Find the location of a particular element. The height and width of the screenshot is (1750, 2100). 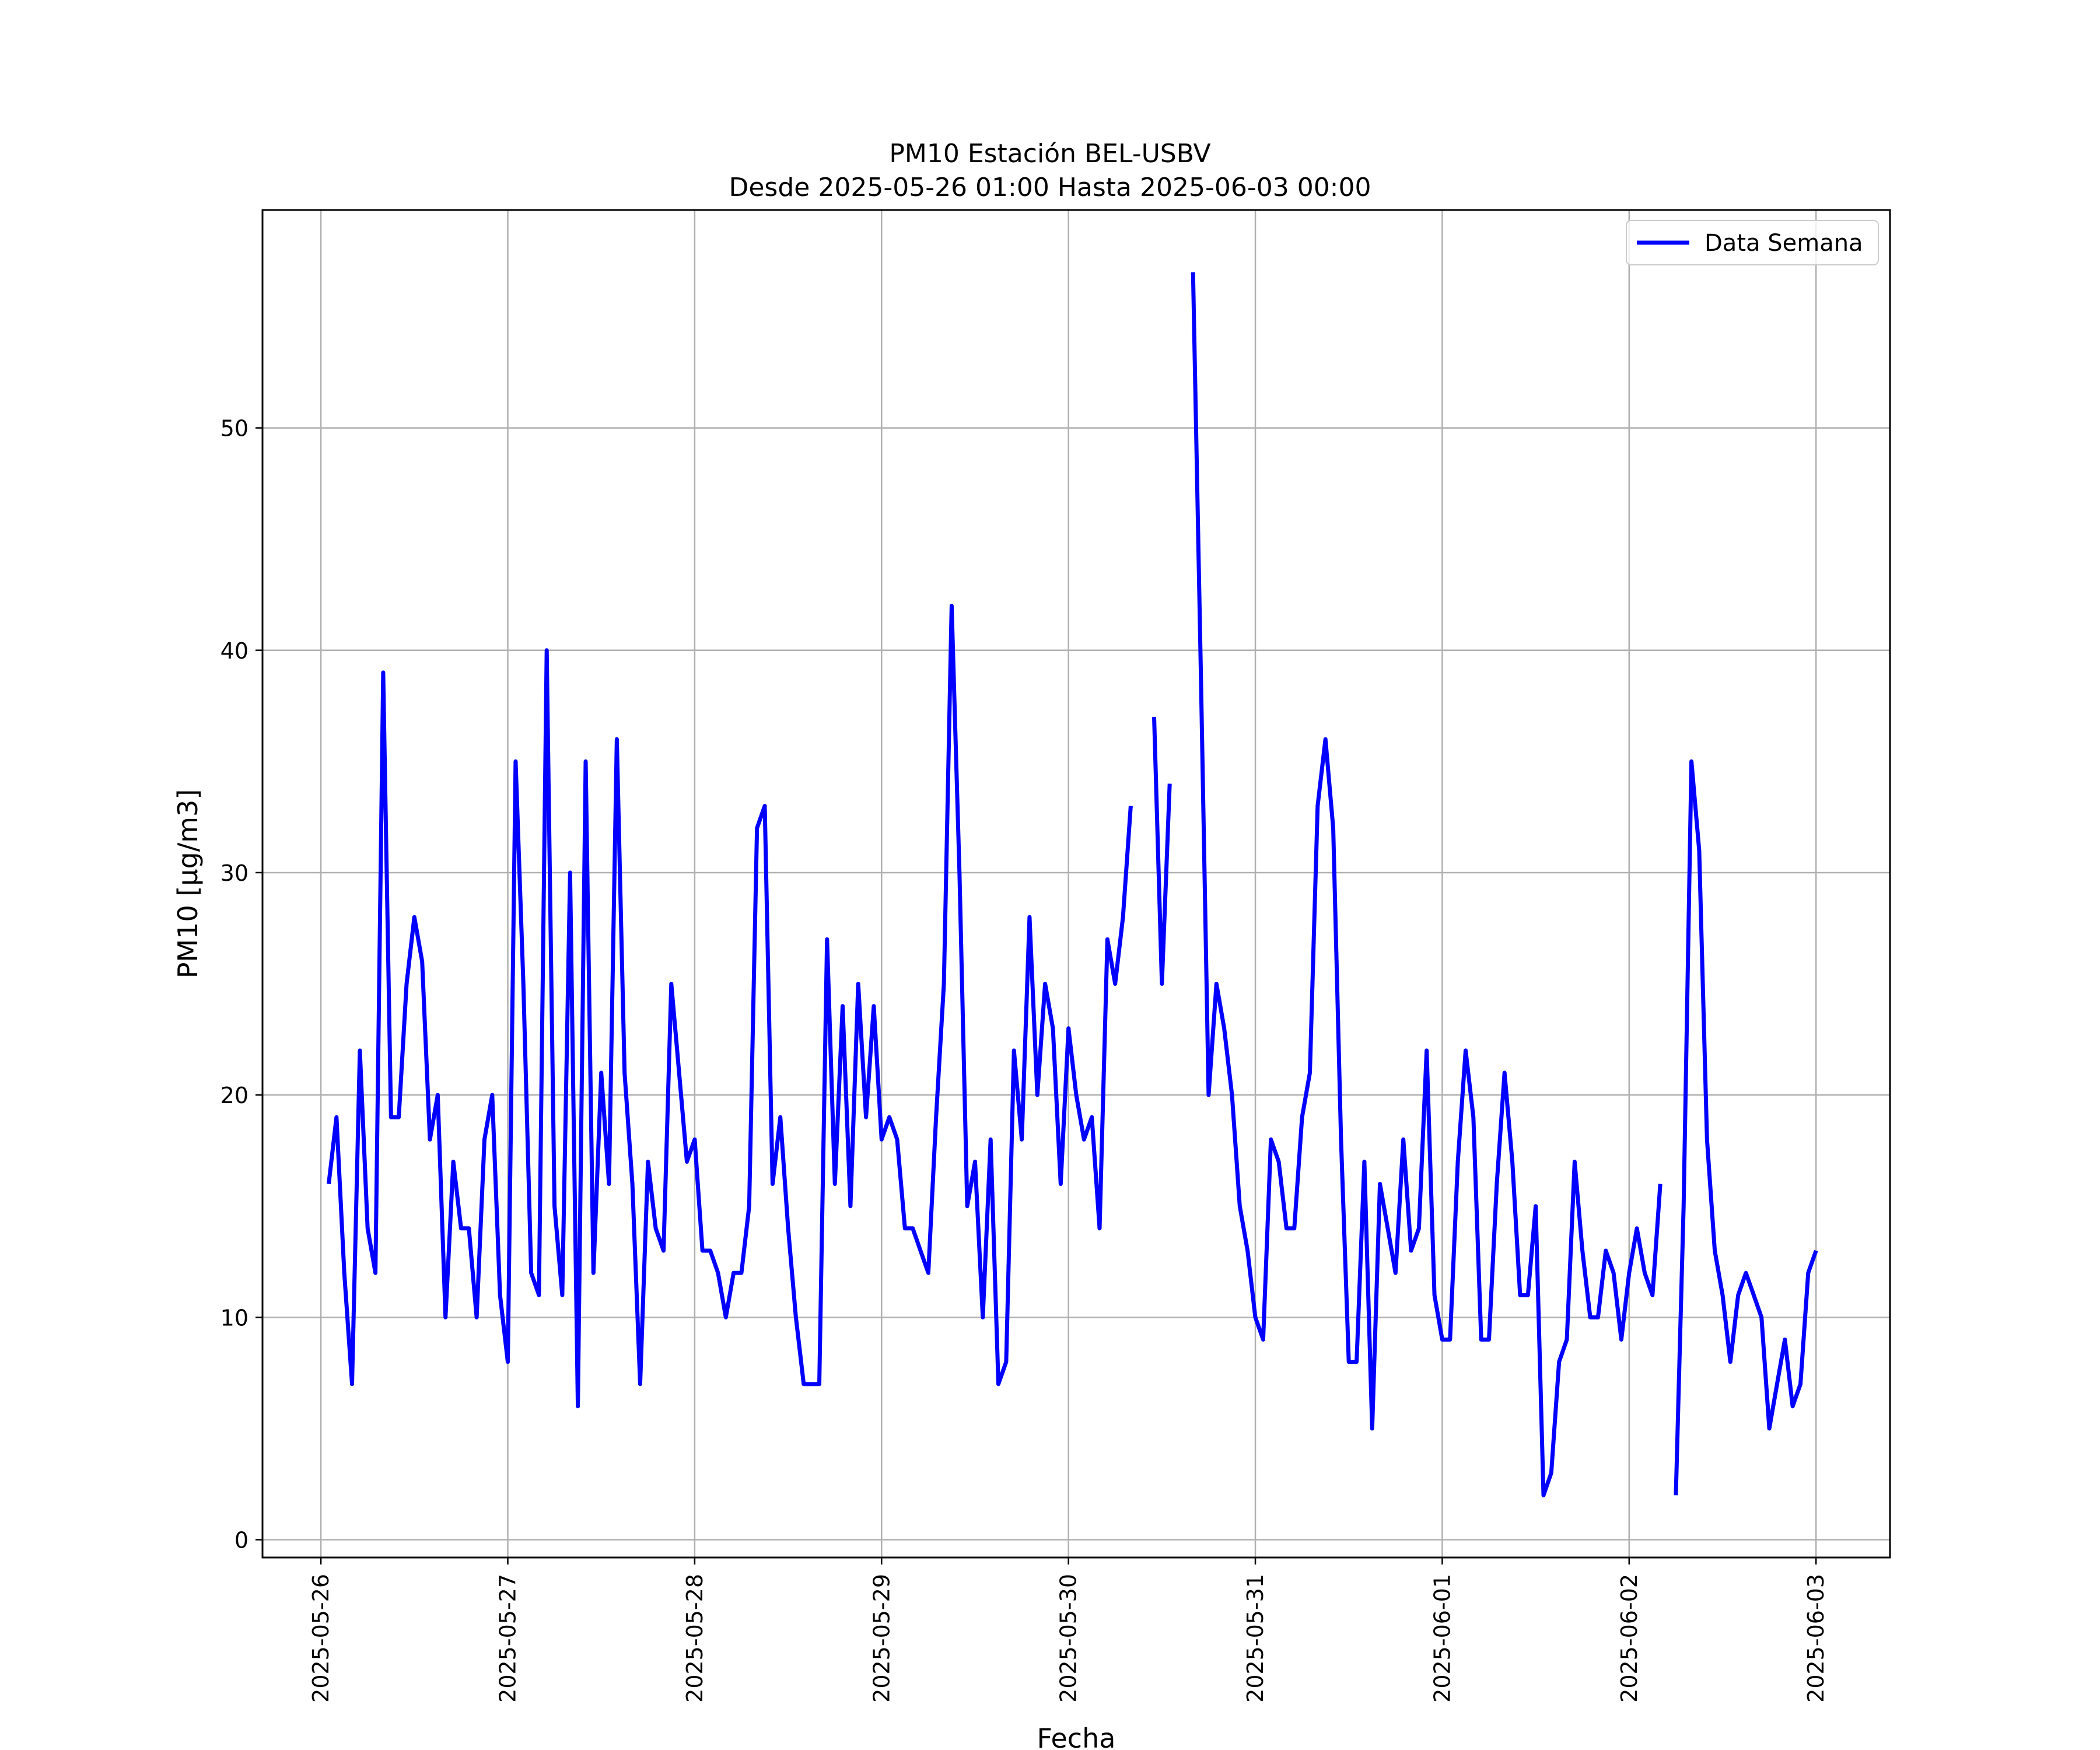

y-tick-label: 30 is located at coordinates (235, 873).